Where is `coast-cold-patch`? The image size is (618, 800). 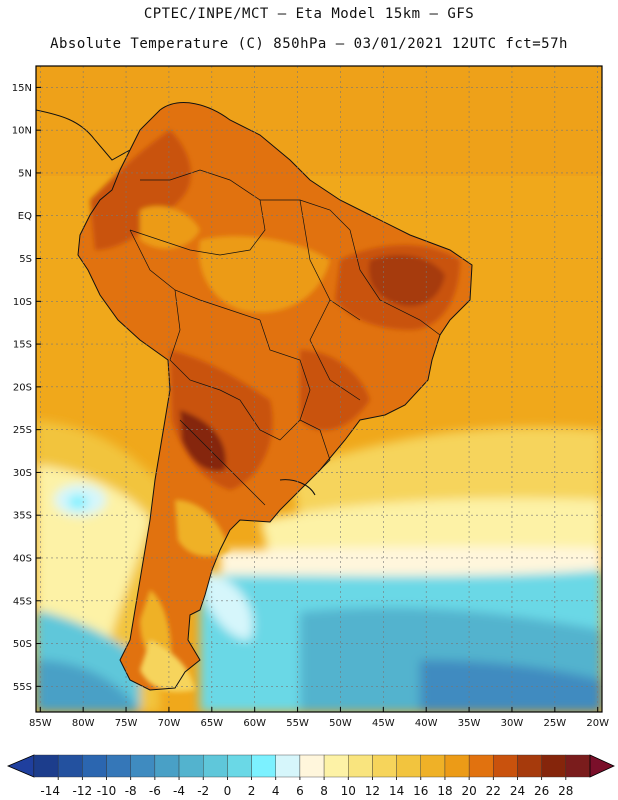 coast-cold-patch is located at coordinates (229, 605).